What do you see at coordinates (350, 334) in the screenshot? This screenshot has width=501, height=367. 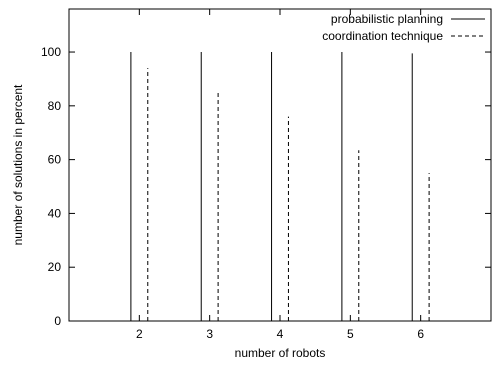 I see `x-tick-label: 5` at bounding box center [350, 334].